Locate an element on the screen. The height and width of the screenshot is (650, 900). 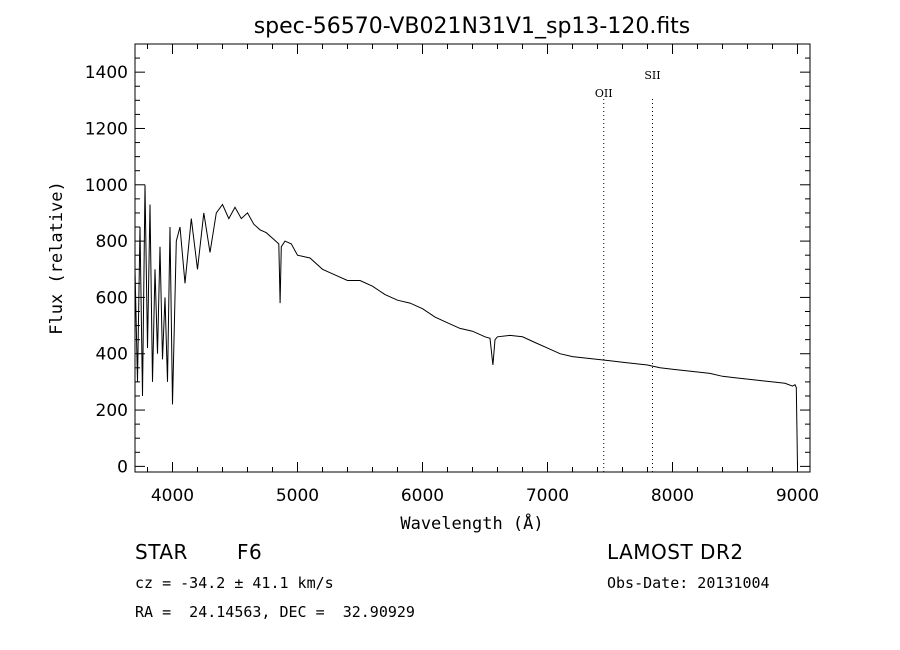
line-marker-label: OII is located at coordinates (604, 93).